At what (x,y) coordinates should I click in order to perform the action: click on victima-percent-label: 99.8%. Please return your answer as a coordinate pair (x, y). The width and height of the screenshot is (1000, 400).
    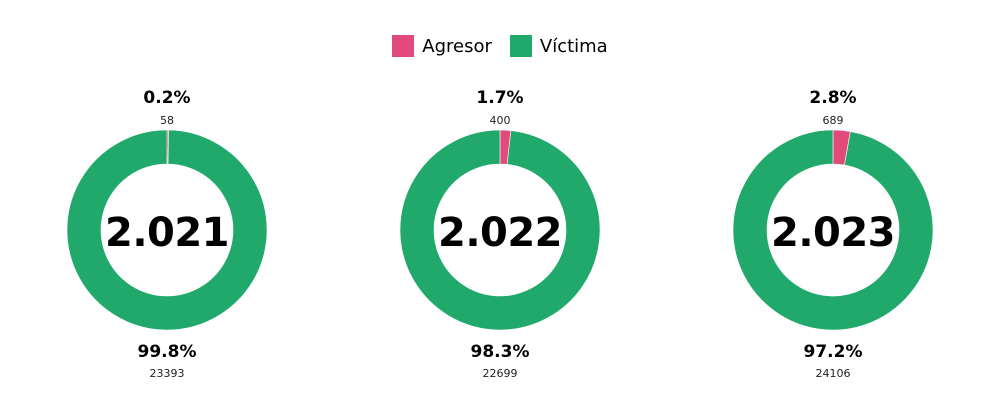
    Looking at the image, I should click on (167, 352).